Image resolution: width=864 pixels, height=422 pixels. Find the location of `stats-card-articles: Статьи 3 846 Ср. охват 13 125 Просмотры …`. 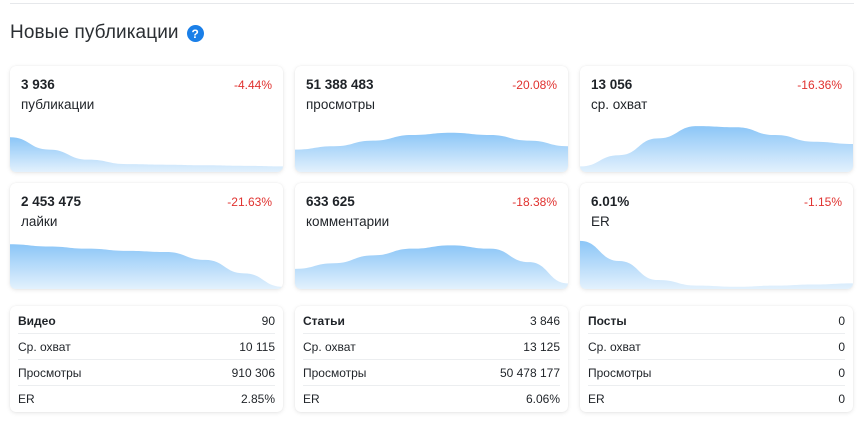

stats-card-articles: Статьи 3 846 Ср. охват 13 125 Просмотры … is located at coordinates (431, 359).